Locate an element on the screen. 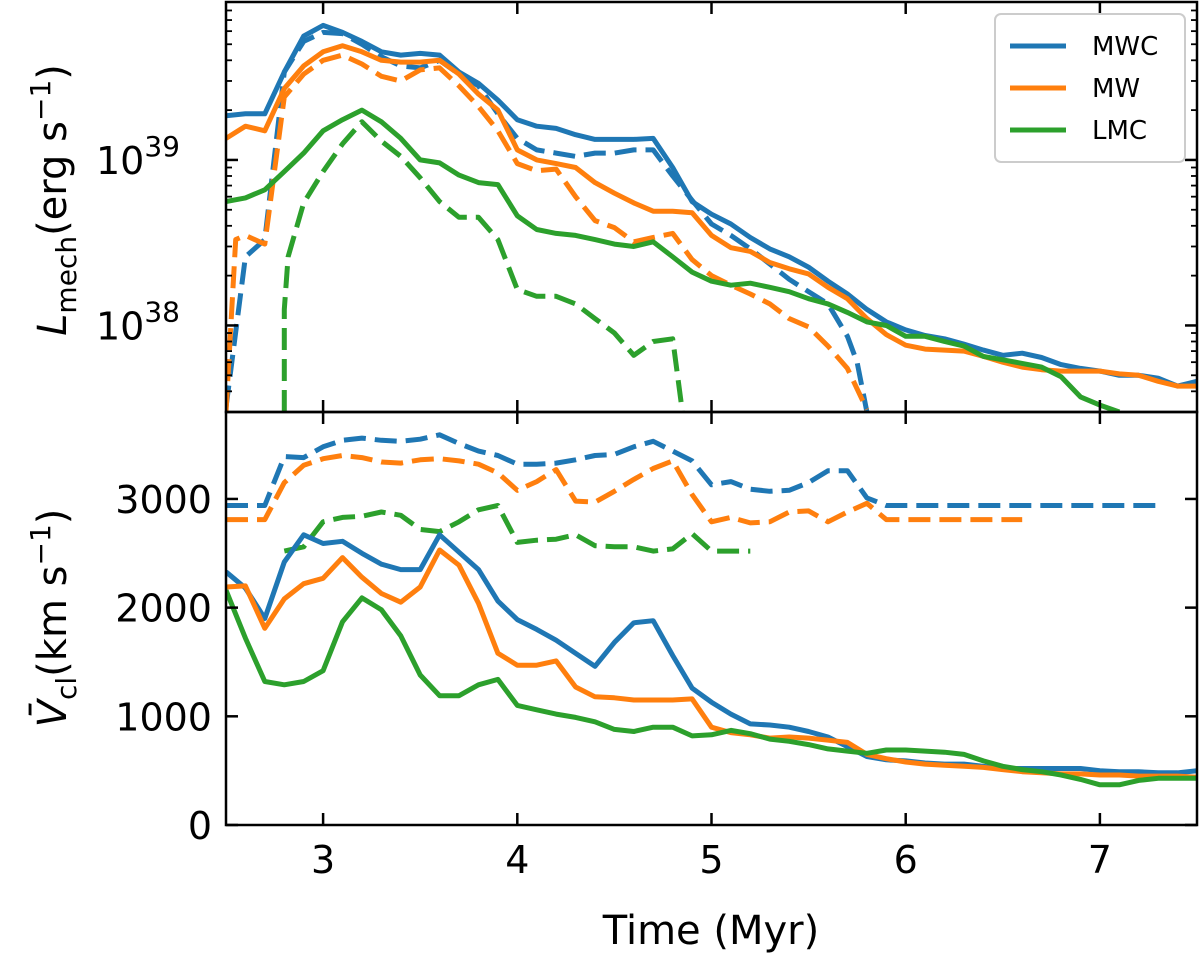  legend-box is located at coordinates (1090, 88).